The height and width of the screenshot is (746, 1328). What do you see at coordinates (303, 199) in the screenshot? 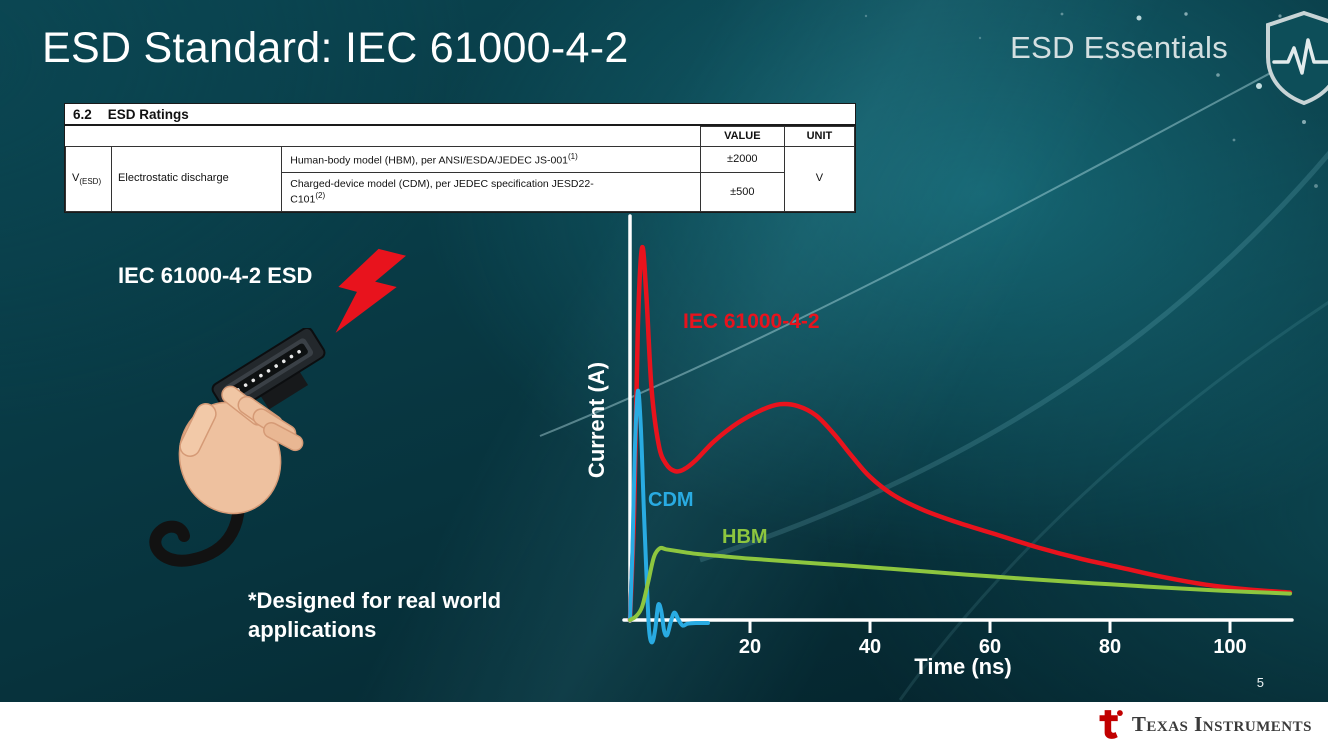
I see `cdm-description-line2: C101` at bounding box center [303, 199].